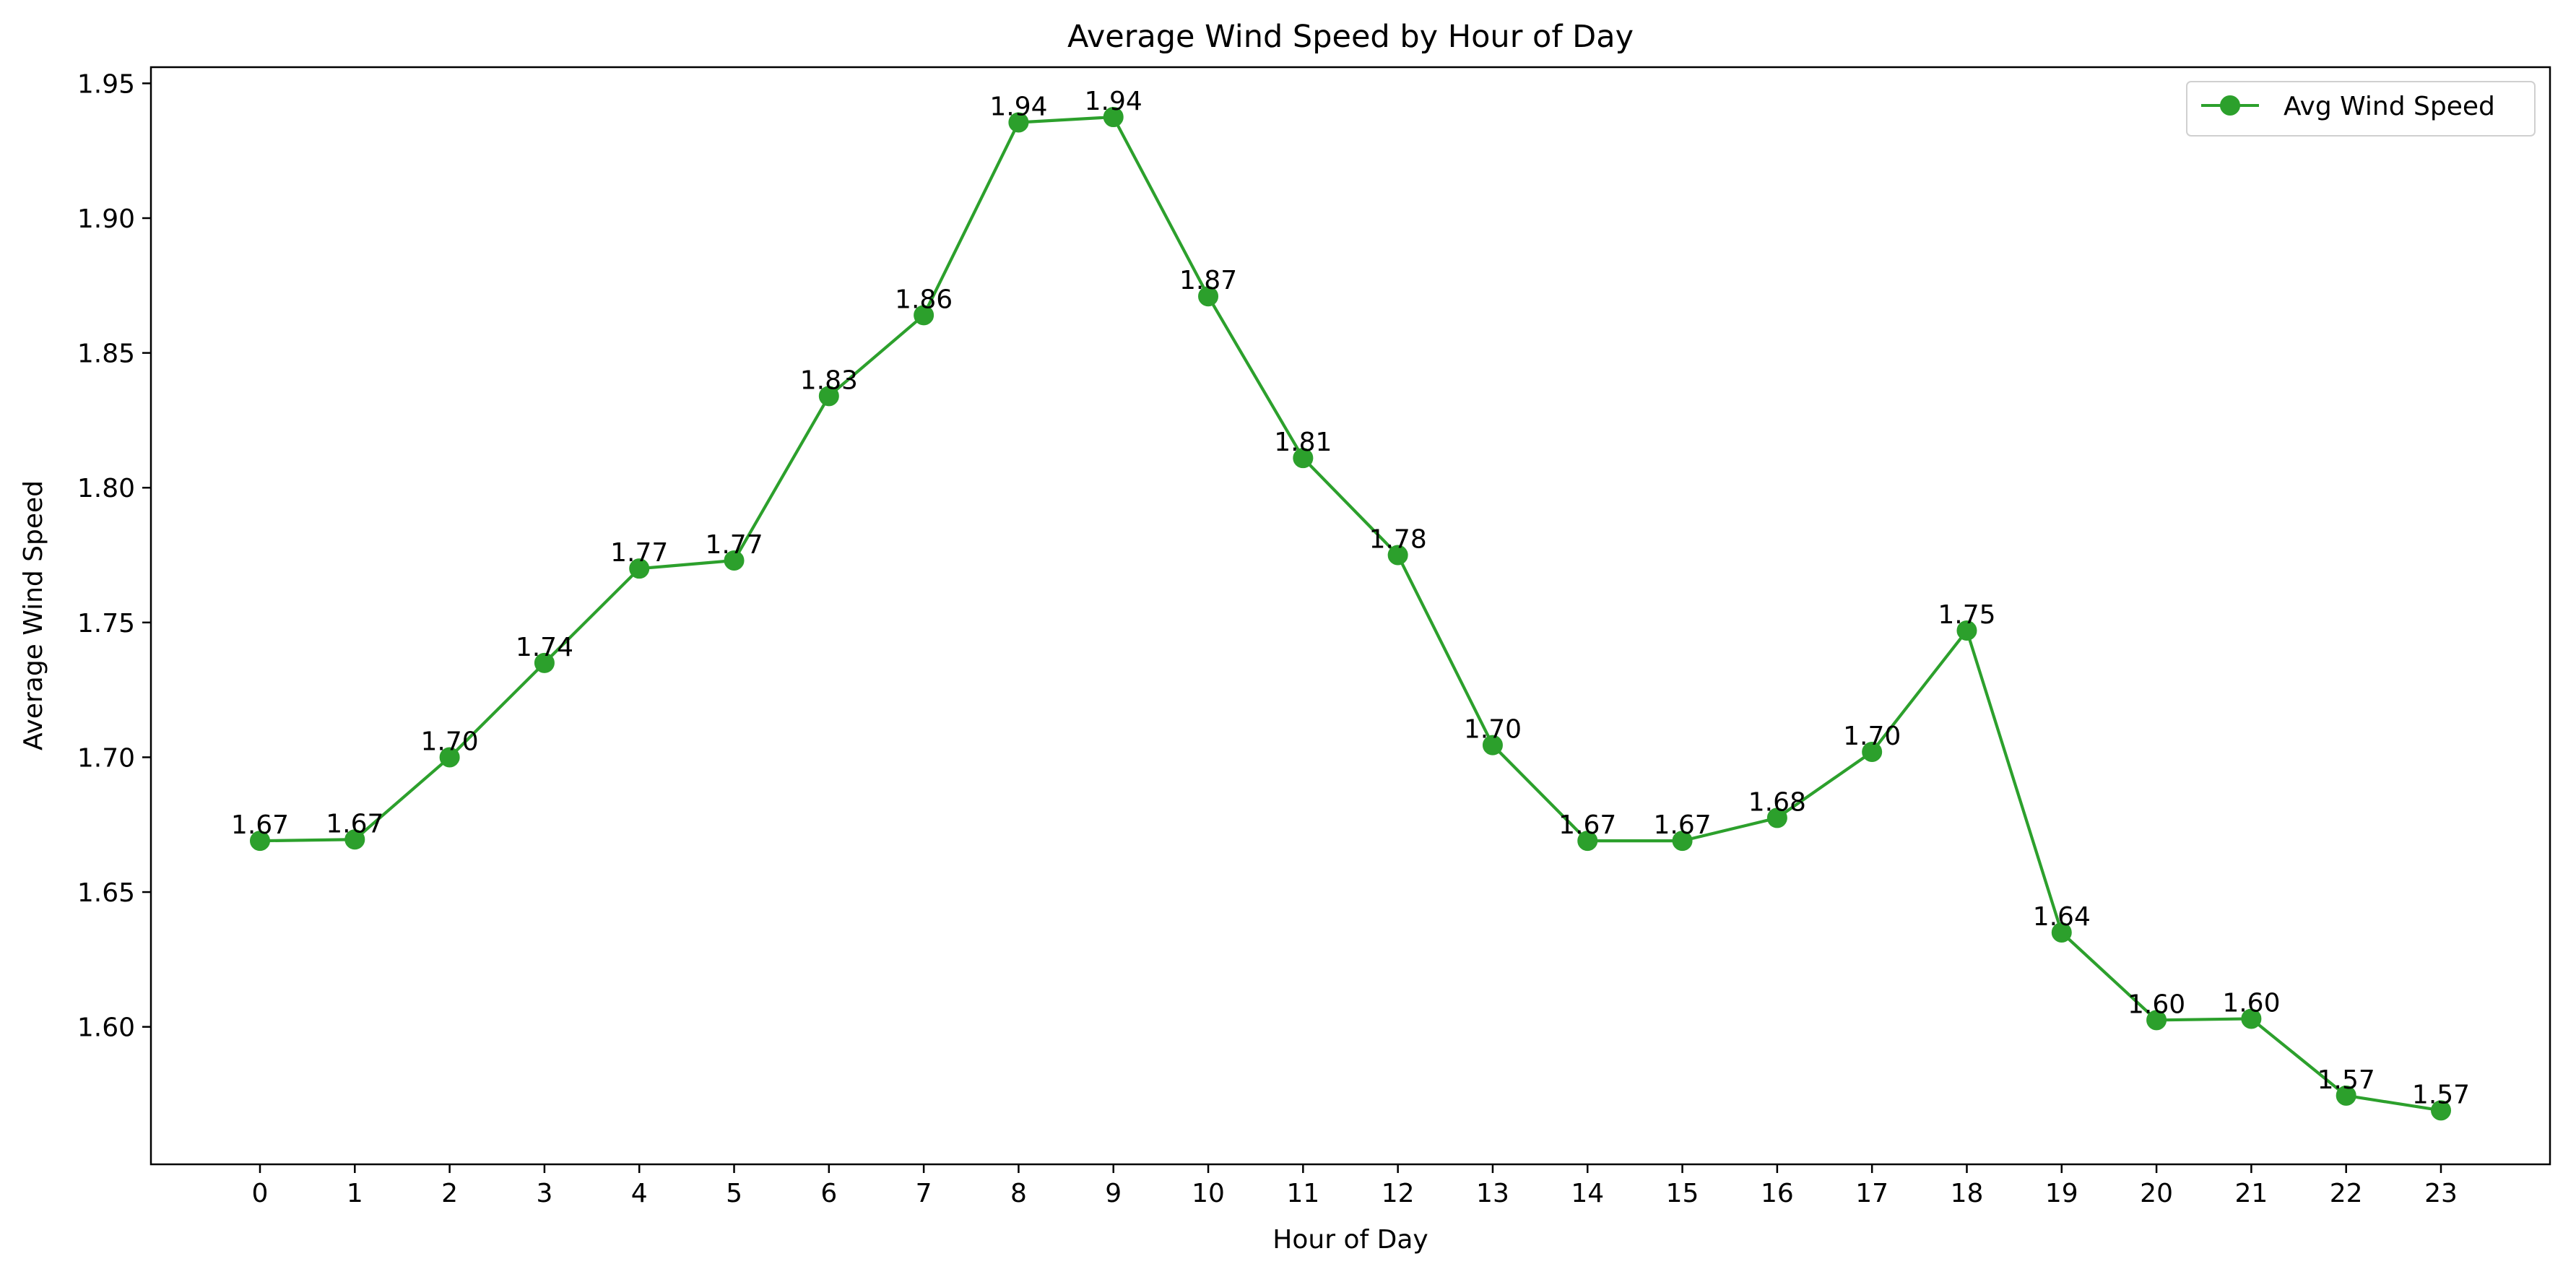  I want to click on x-tick-label: 9, so click(1113, 1193).